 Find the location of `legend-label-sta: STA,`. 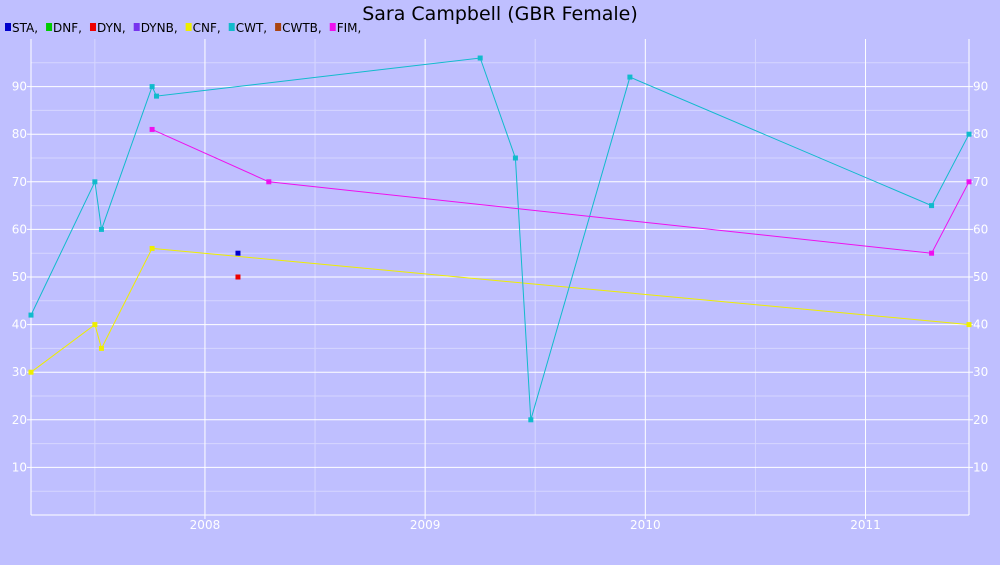

legend-label-sta: STA, is located at coordinates (25, 28).